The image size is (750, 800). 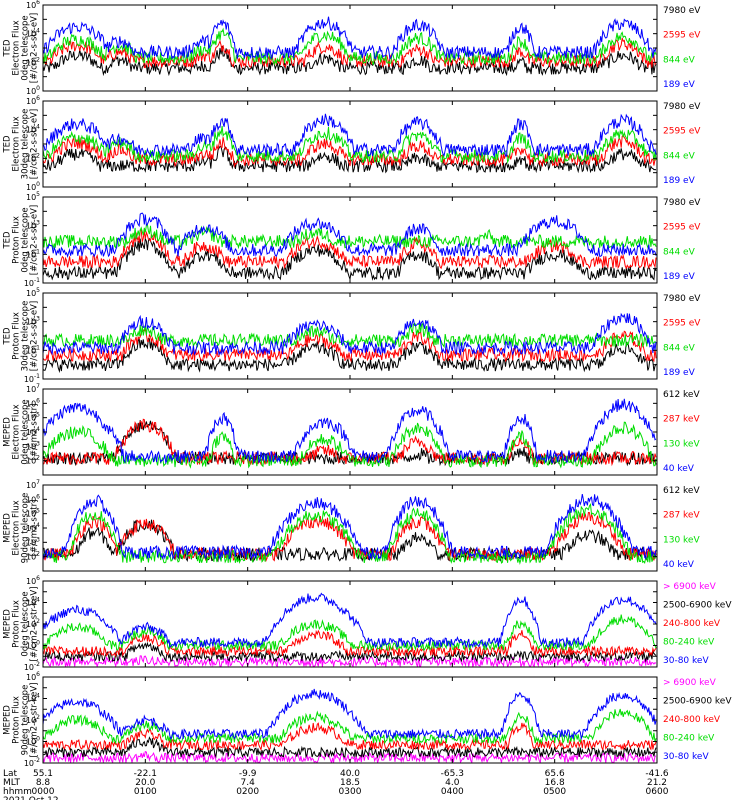 I want to click on x-tick-label-lat: -65.3, so click(x=452, y=774).